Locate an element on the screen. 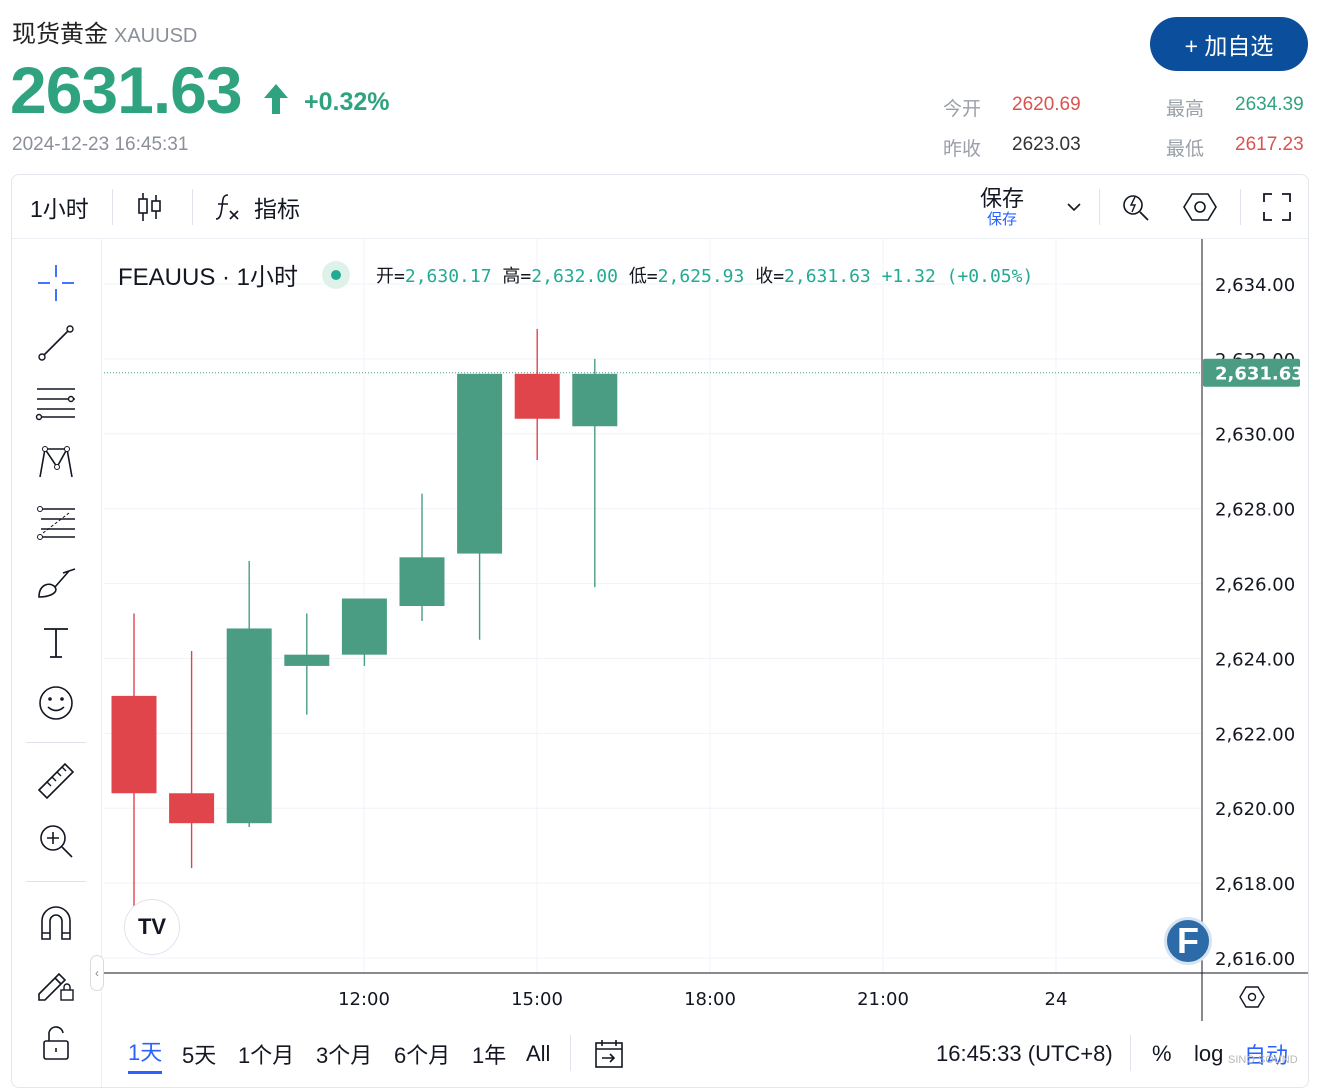 The width and height of the screenshot is (1323, 1088). legend-close: 2,631.63 is located at coordinates (827, 276).